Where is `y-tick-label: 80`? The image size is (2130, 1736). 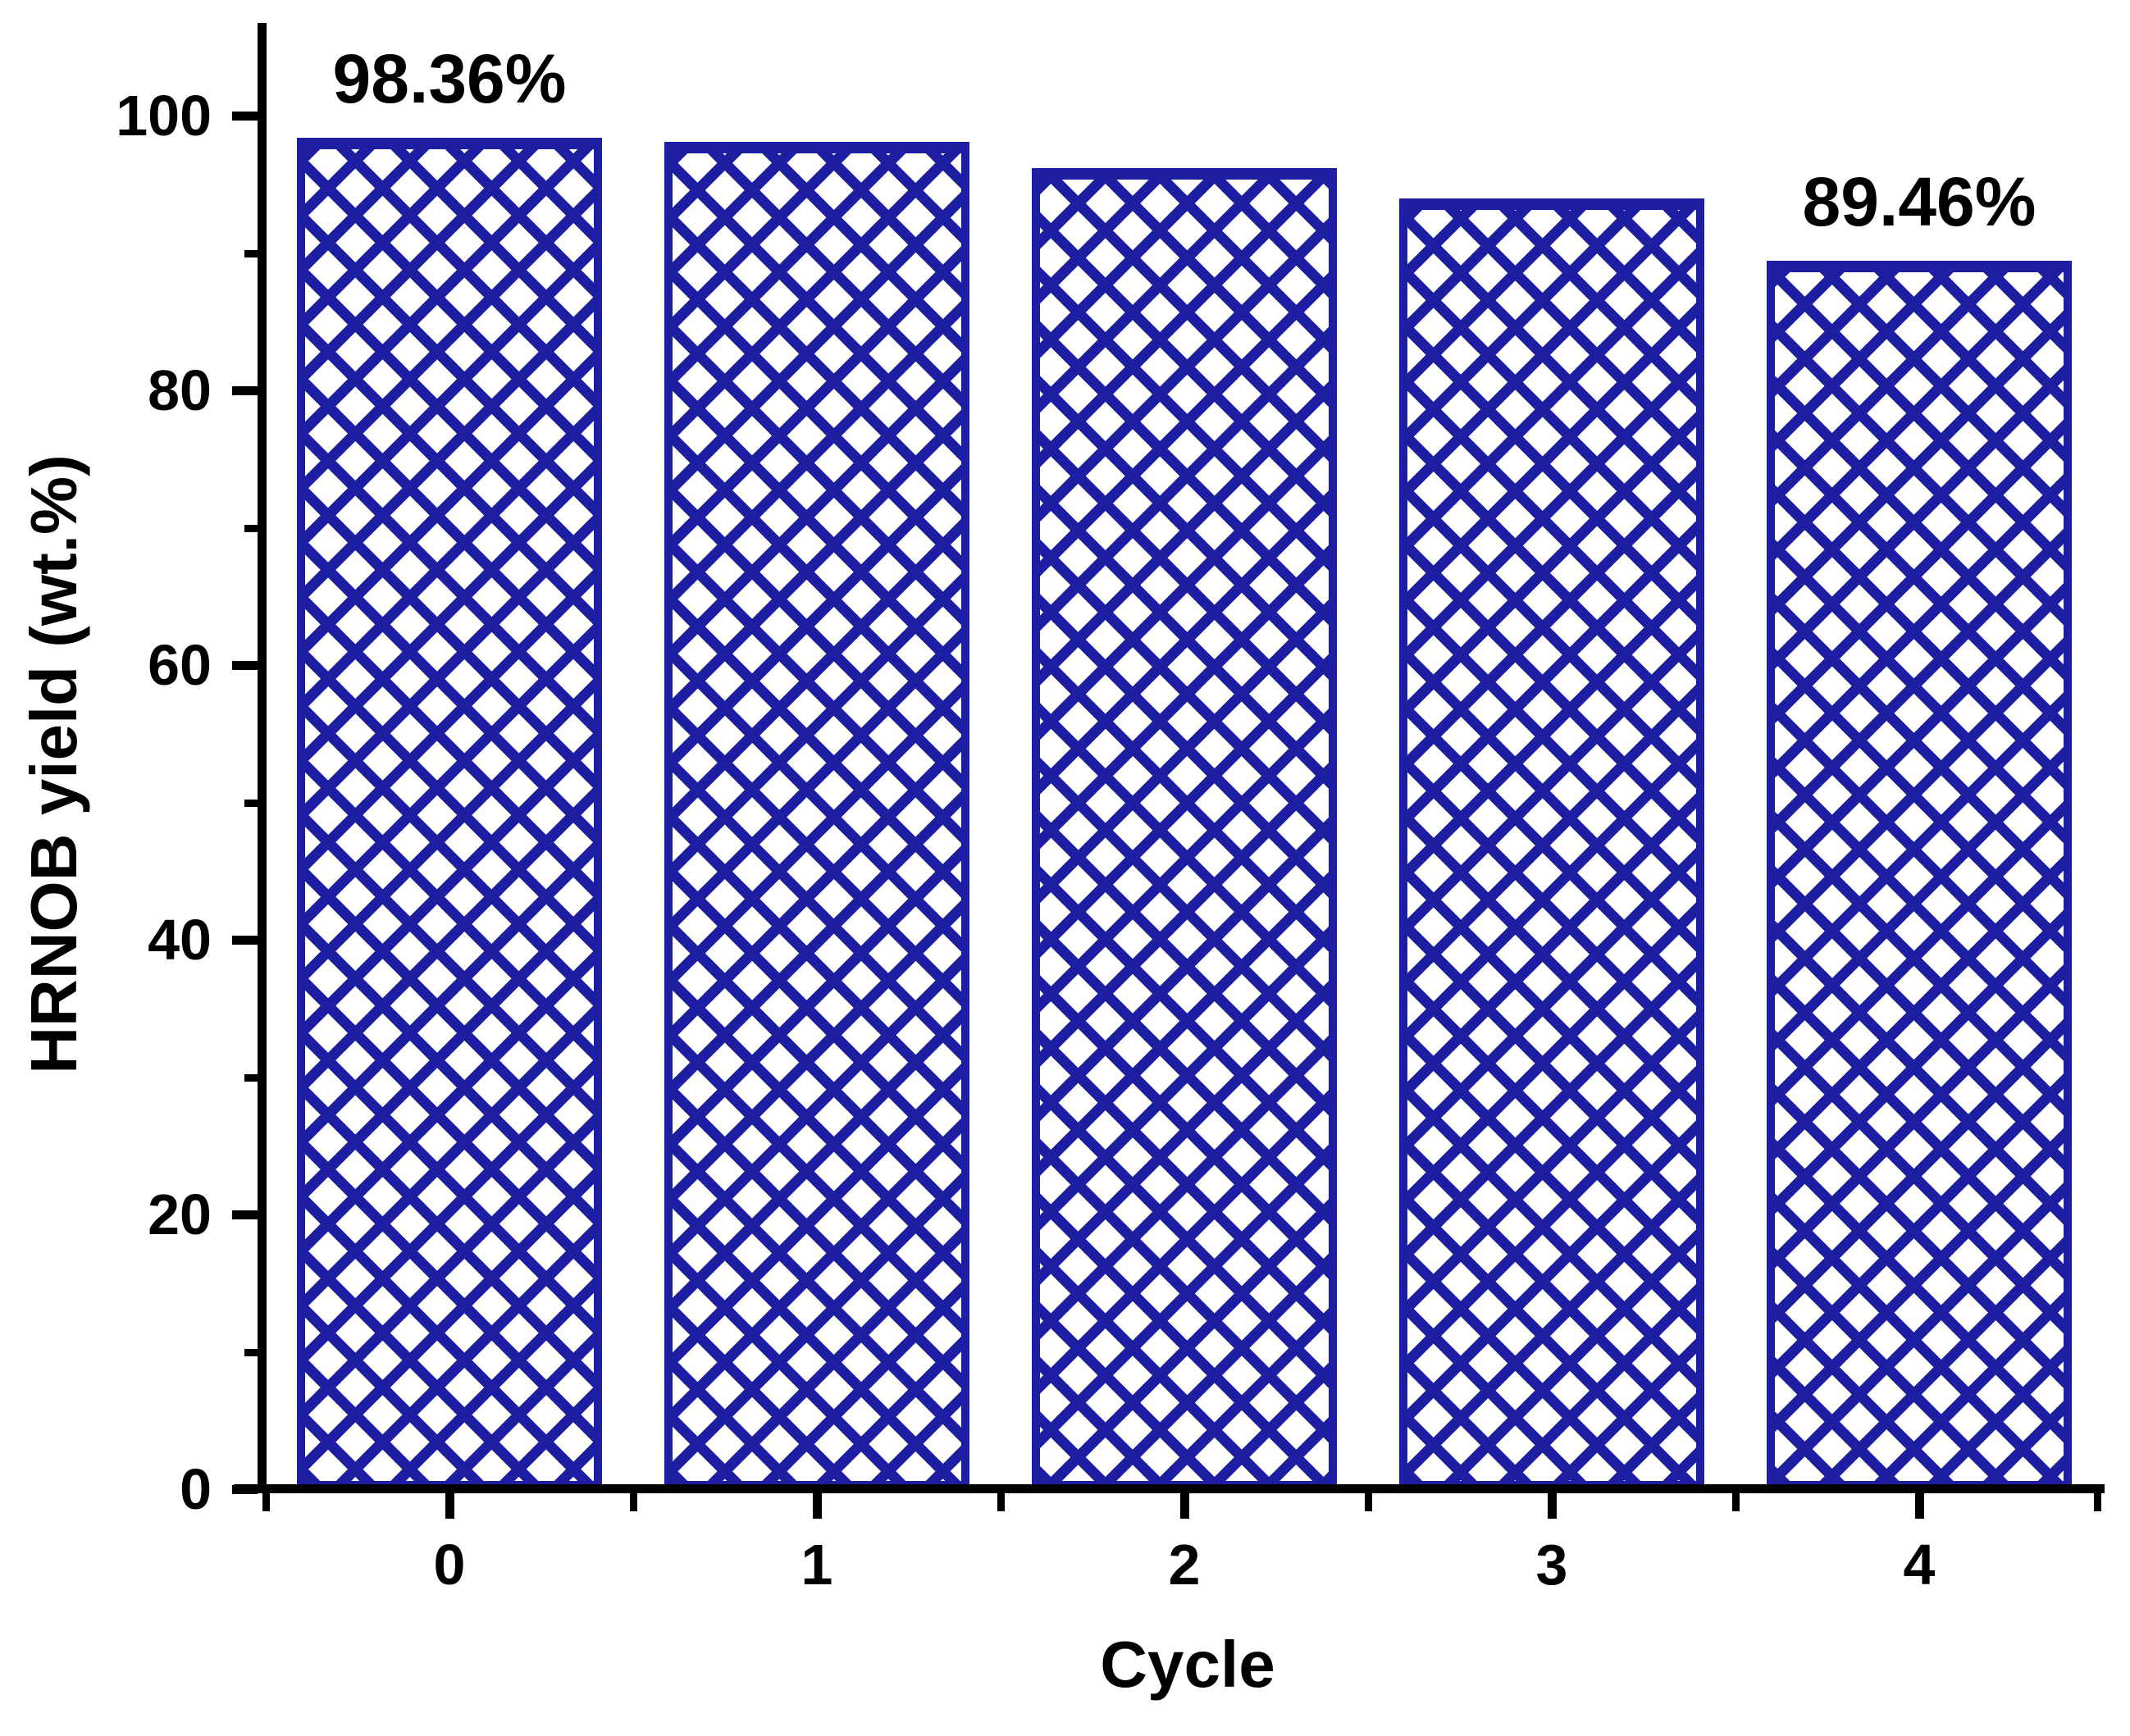
y-tick-label: 80 is located at coordinates (180, 390).